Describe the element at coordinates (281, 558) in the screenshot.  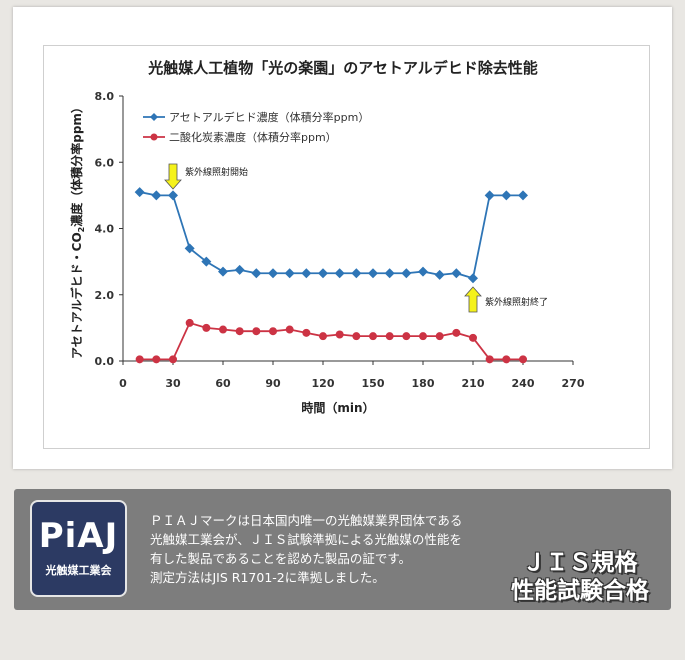
I see `description-line: 有した製品であることを認めた製品の証です。` at that location.